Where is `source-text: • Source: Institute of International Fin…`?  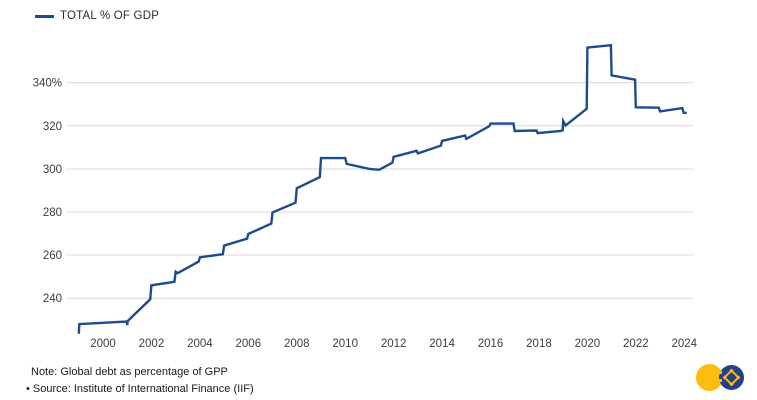
source-text: • Source: Institute of International Fin… is located at coordinates (140, 389).